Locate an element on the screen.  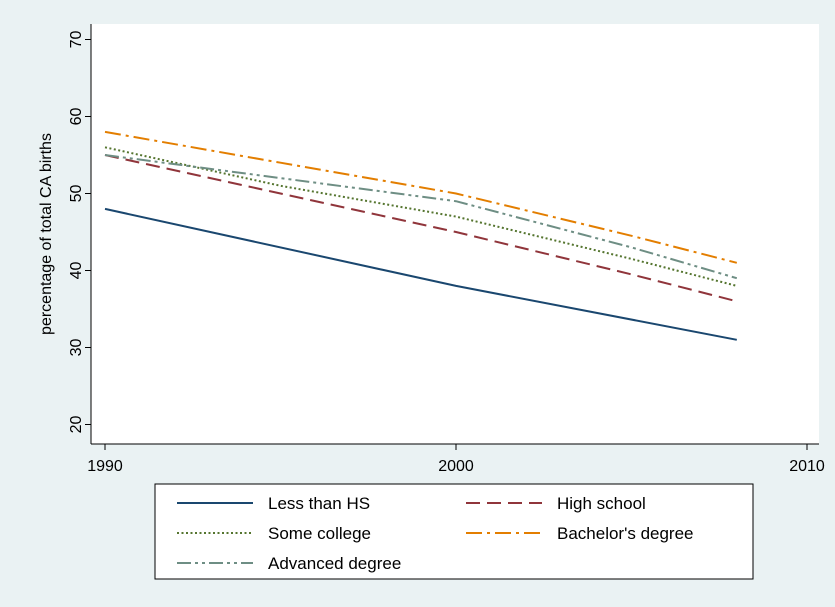
y-tick-label: 40 is located at coordinates (76, 271).